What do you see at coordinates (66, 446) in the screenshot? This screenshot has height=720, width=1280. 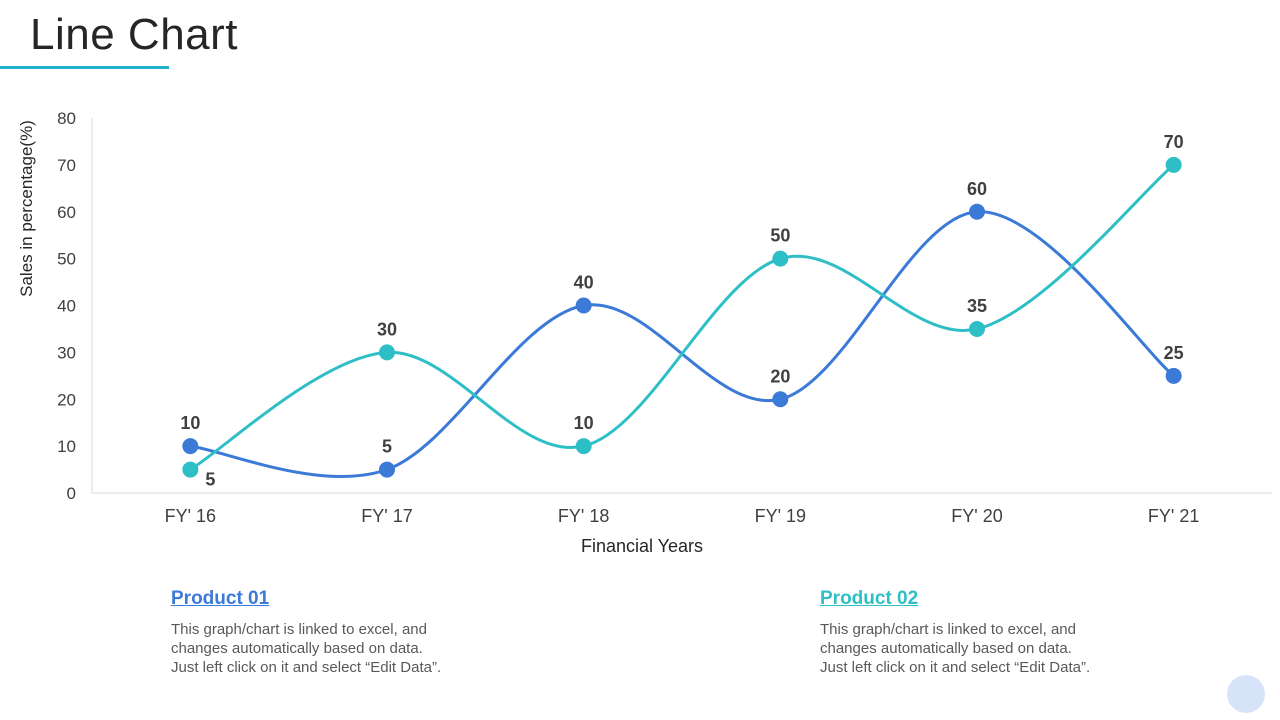 I see `y-tick-label: 10` at bounding box center [66, 446].